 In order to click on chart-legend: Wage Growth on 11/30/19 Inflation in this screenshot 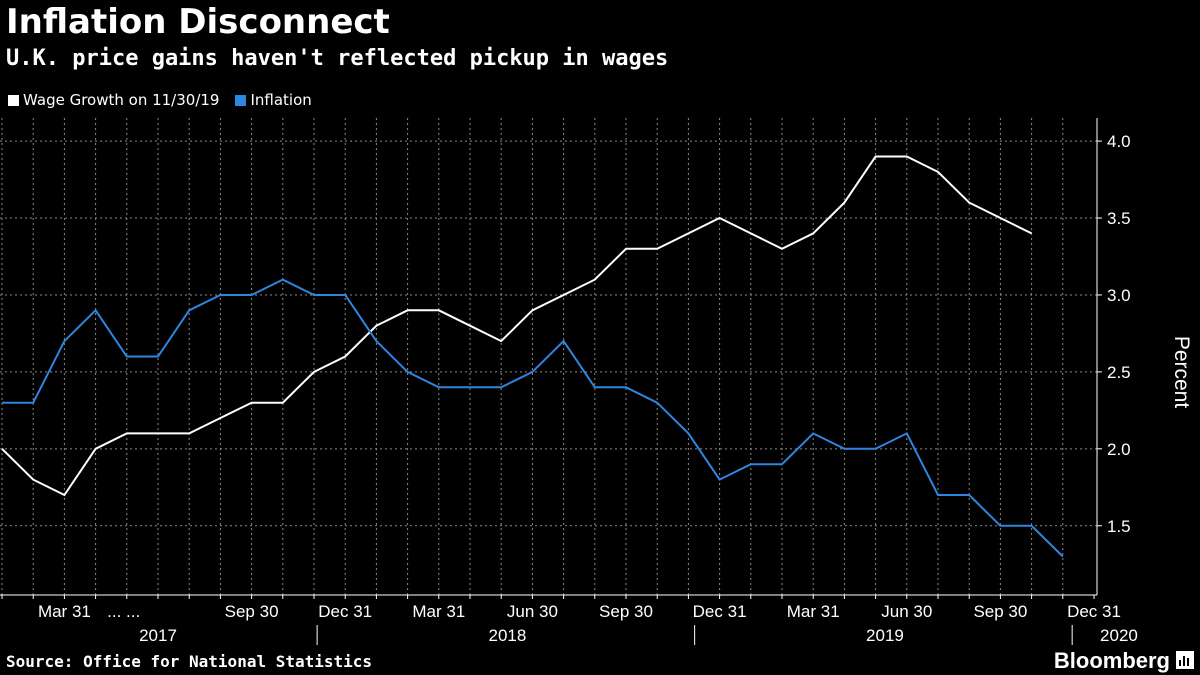, I will do `click(168, 100)`.